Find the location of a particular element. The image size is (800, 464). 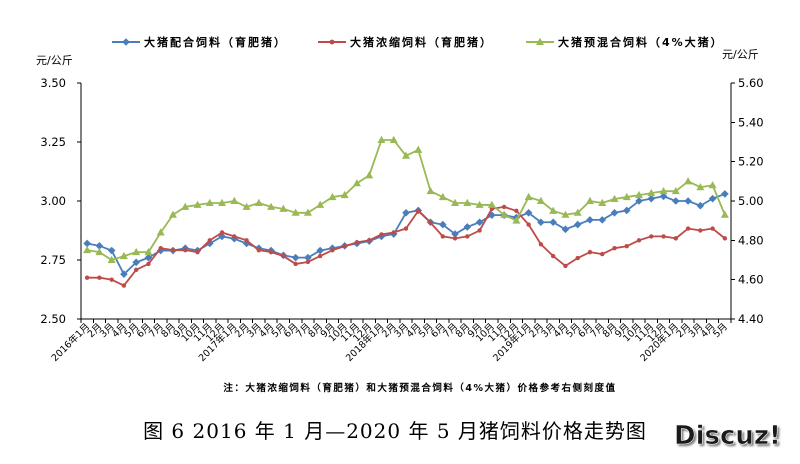

right-axis-tick-labels: 4.40 4.60 4.80 5.00 5.20 5.40 5.60 is located at coordinates (751, 201).